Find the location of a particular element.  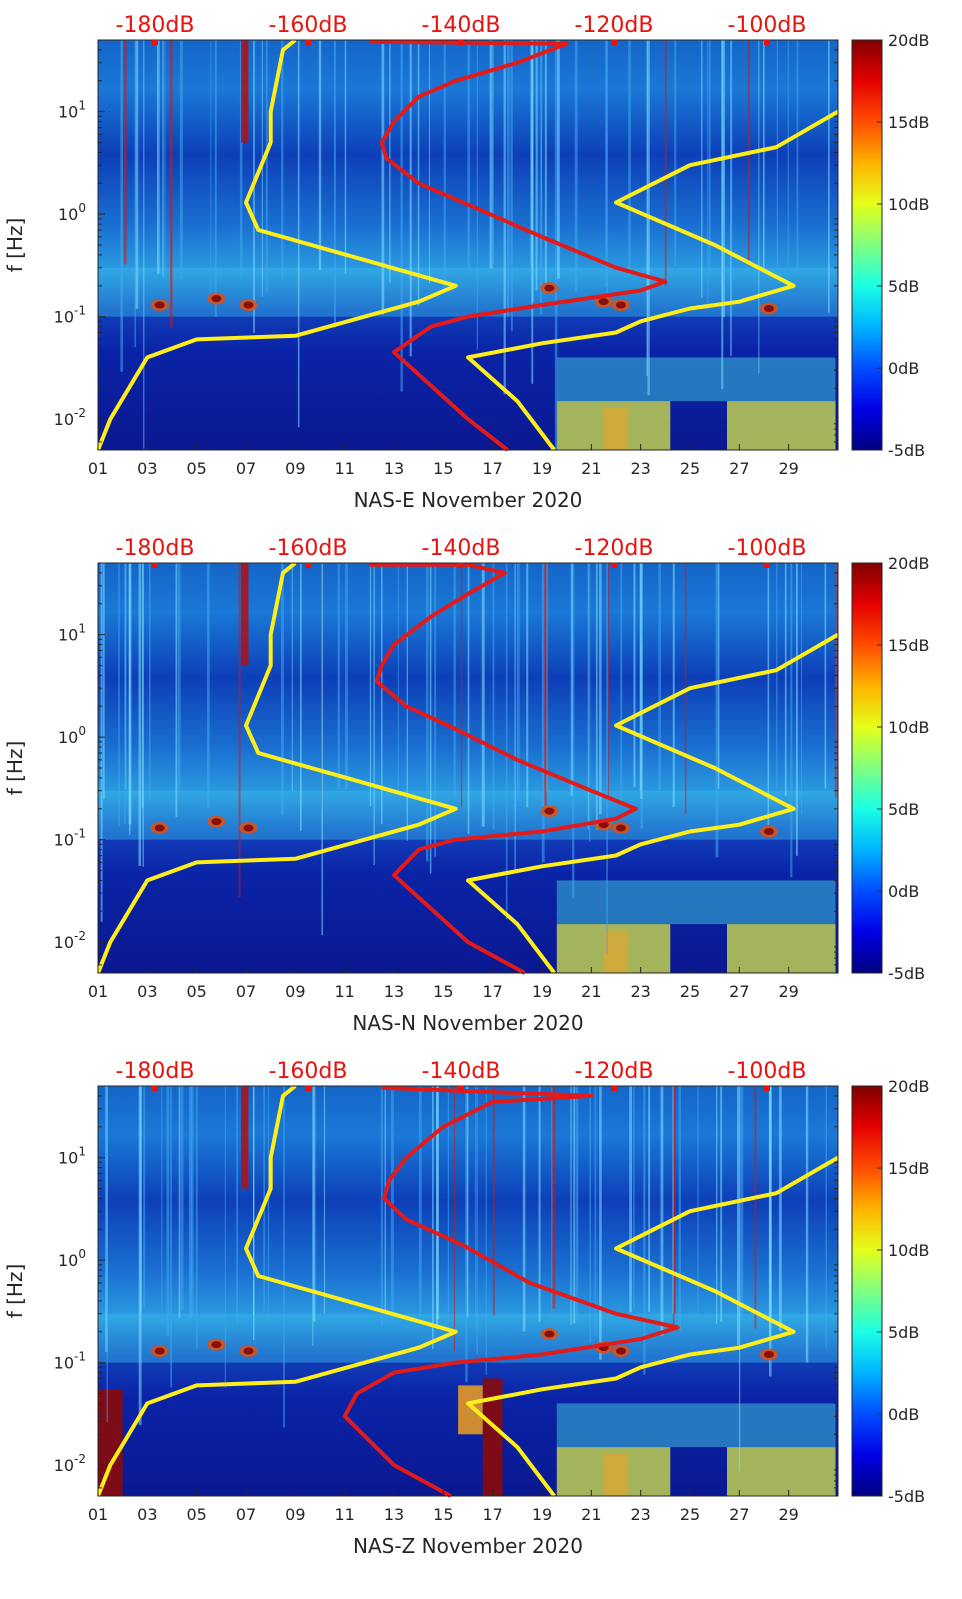

y-tick-label: 101 is located at coordinates (72, 110).